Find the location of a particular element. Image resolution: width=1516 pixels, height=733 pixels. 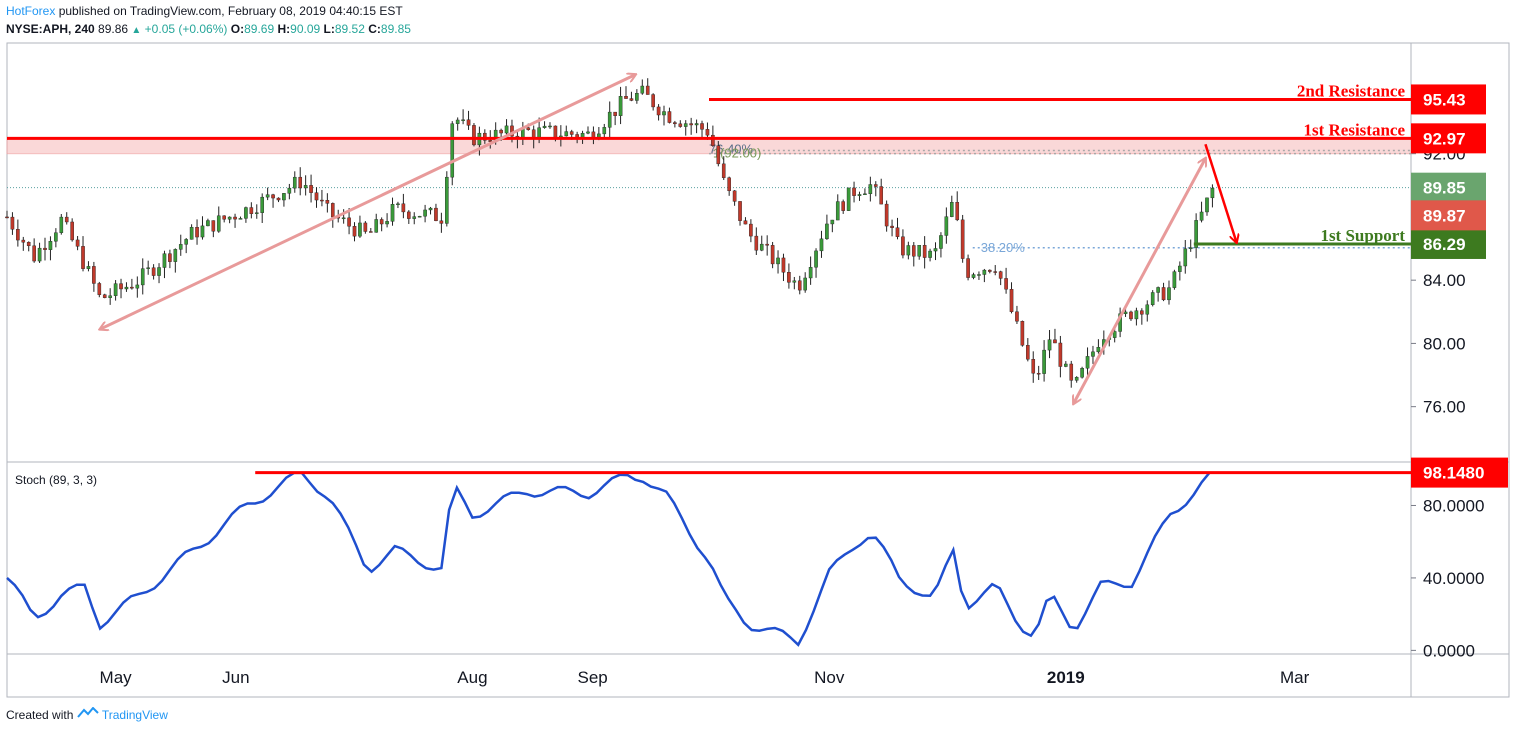

time-axis-label: Sep is located at coordinates (593, 677).